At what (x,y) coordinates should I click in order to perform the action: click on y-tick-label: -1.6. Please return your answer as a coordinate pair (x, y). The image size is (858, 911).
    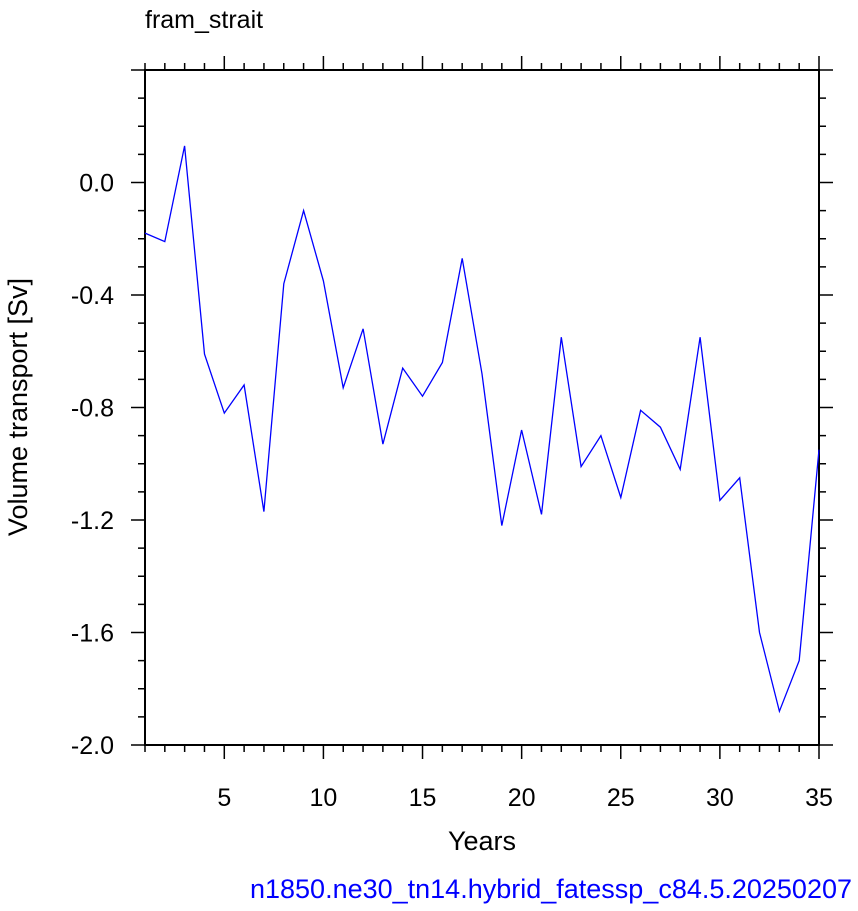
    Looking at the image, I should click on (92, 634).